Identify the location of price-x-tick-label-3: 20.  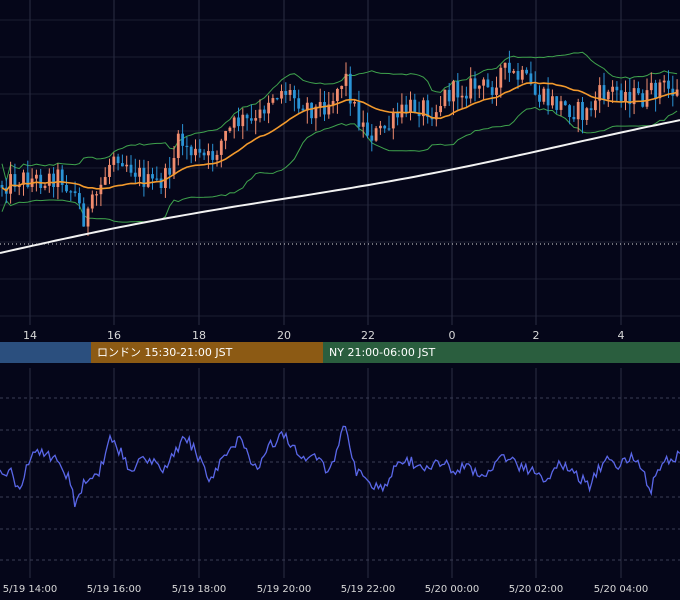
(284, 335).